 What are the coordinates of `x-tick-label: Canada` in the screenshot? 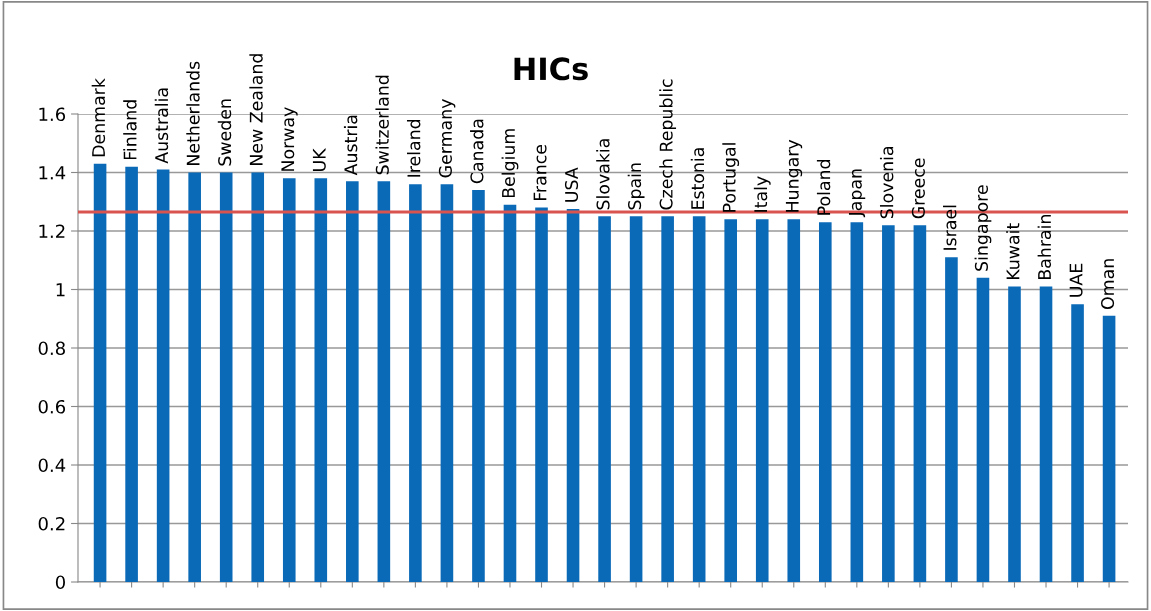 It's located at (477, 151).